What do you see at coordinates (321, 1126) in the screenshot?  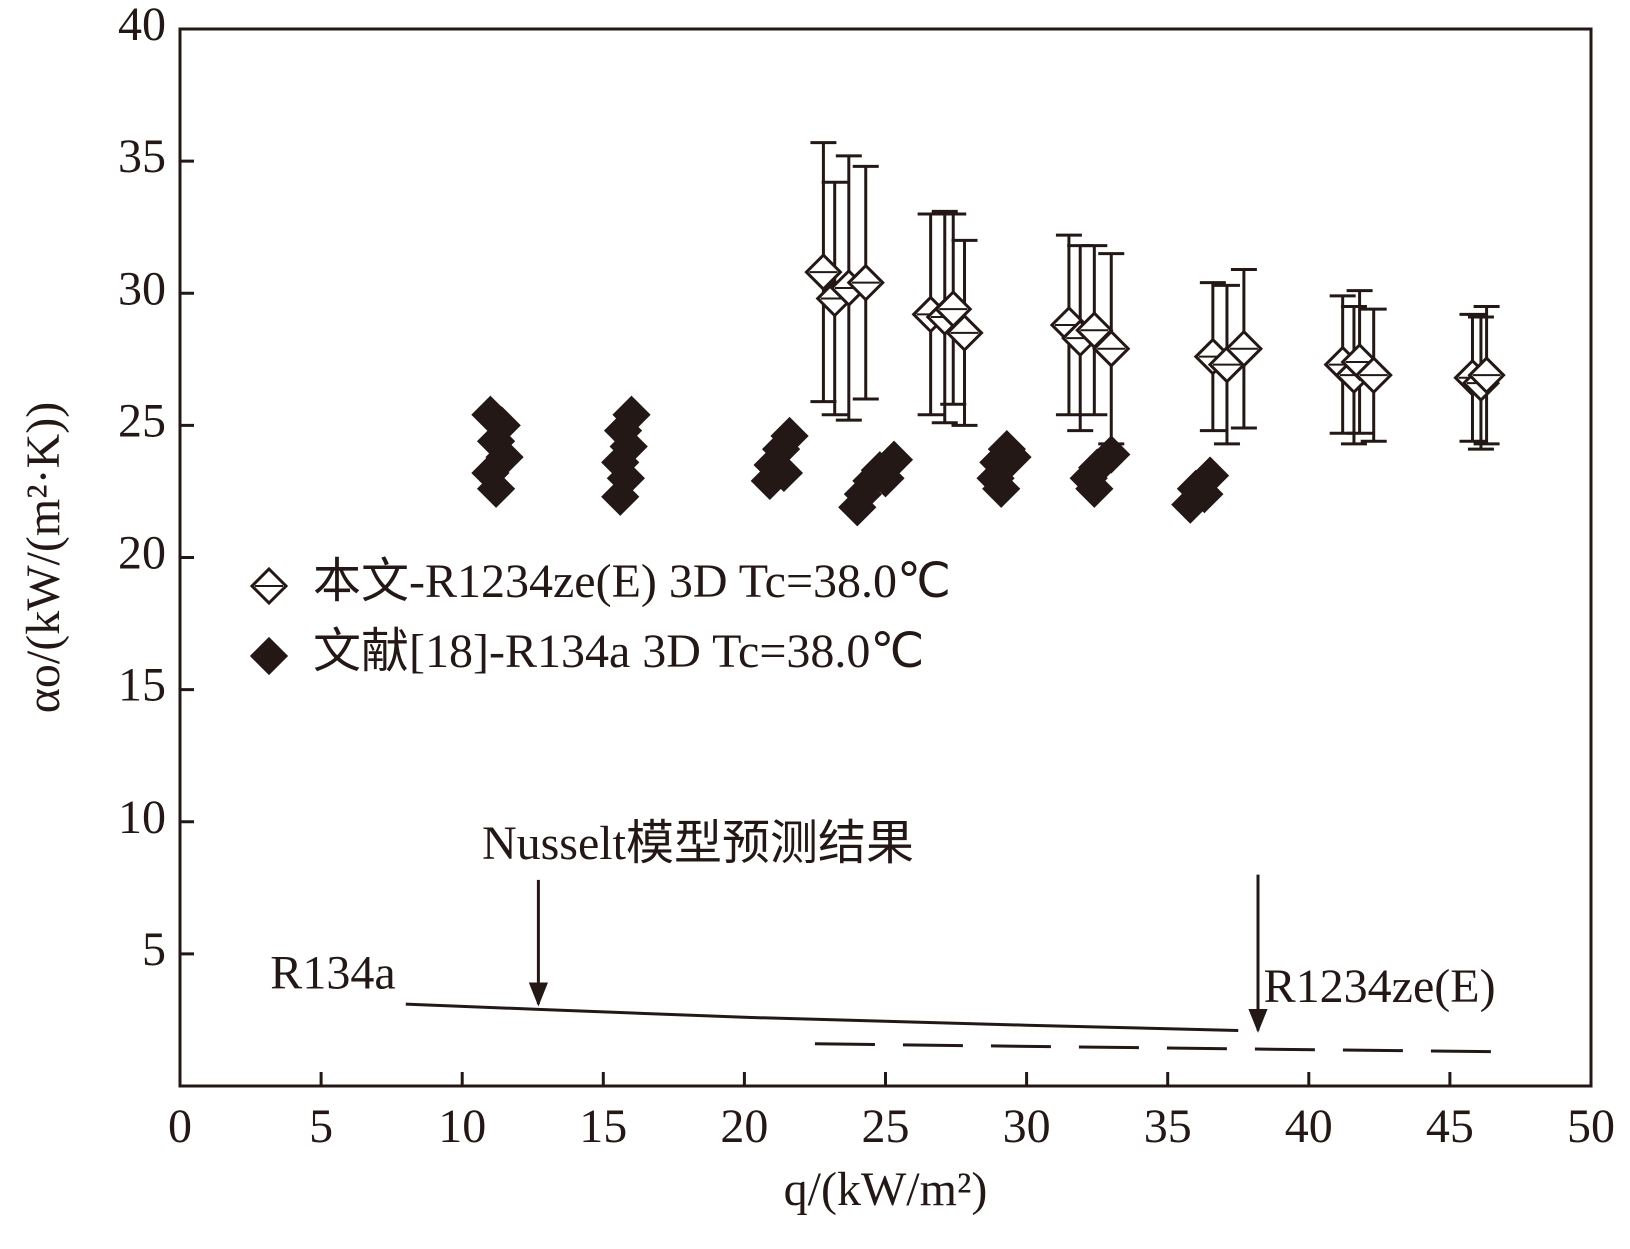 I see `x-tick-label: 5` at bounding box center [321, 1126].